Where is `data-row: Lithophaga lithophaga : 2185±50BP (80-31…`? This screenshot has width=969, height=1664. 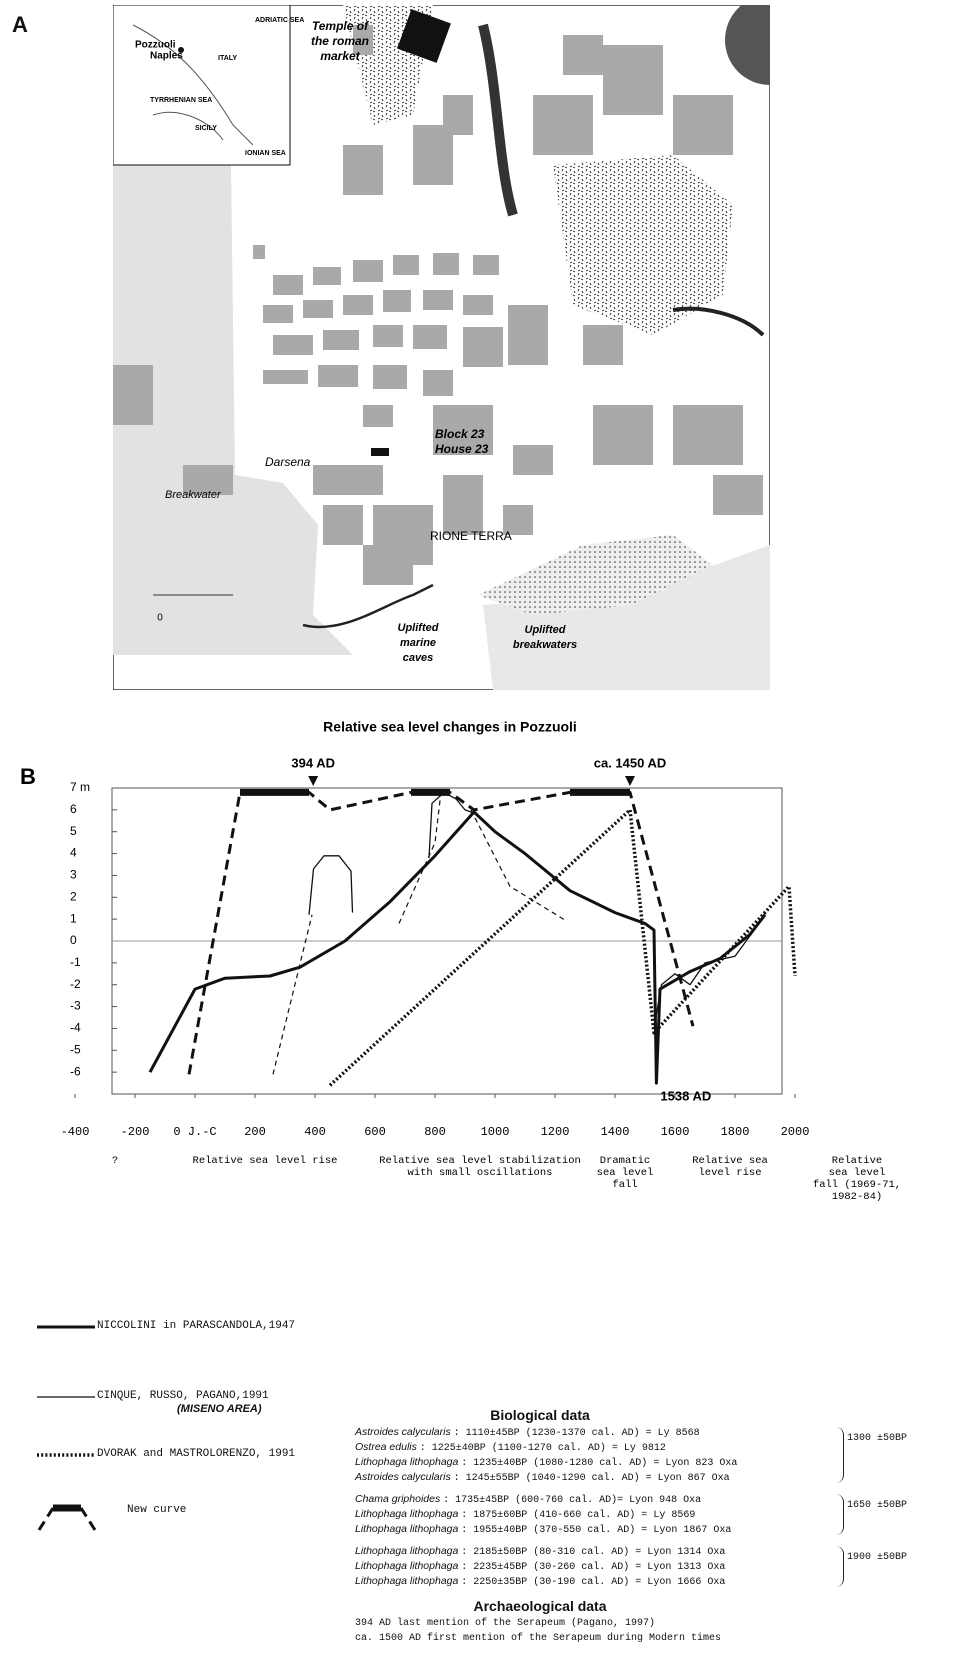 data-row: Lithophaga lithophaga : 2185±50BP (80-31… is located at coordinates (655, 1551).